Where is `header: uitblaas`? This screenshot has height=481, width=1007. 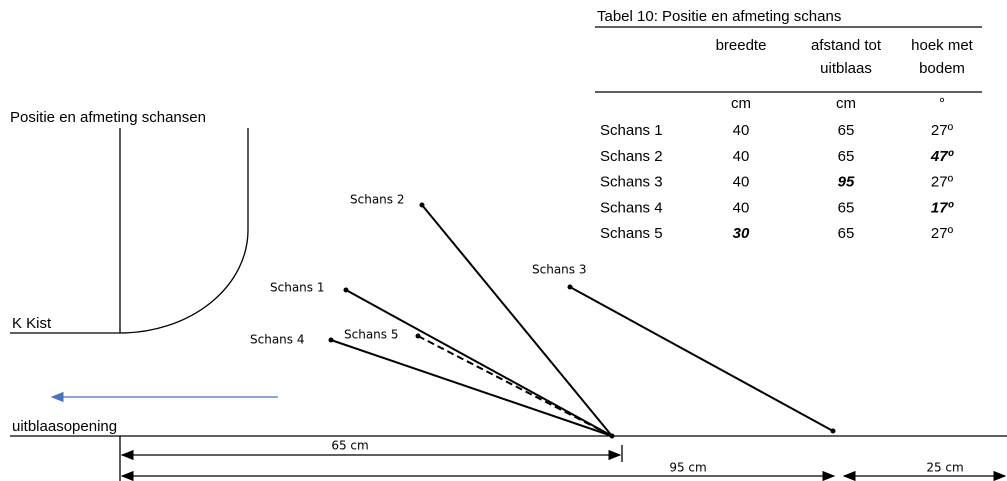 header: uitblaas is located at coordinates (846, 68).